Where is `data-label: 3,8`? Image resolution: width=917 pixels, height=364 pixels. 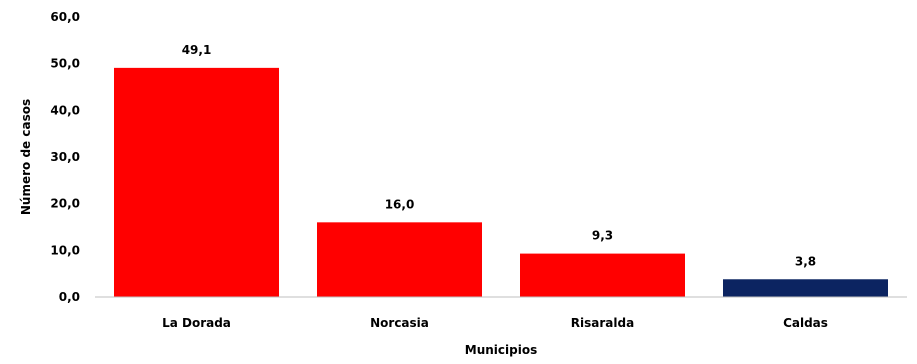
data-label: 3,8 is located at coordinates (805, 261).